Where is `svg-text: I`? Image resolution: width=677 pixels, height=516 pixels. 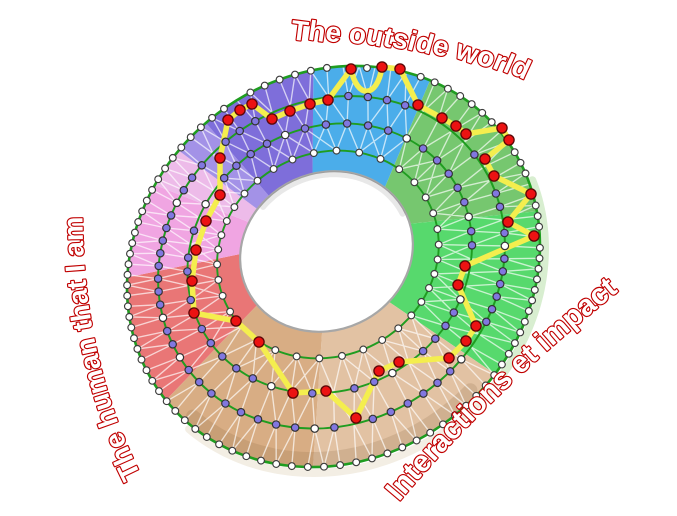
svg-text: I is located at coordinates (75, 268).